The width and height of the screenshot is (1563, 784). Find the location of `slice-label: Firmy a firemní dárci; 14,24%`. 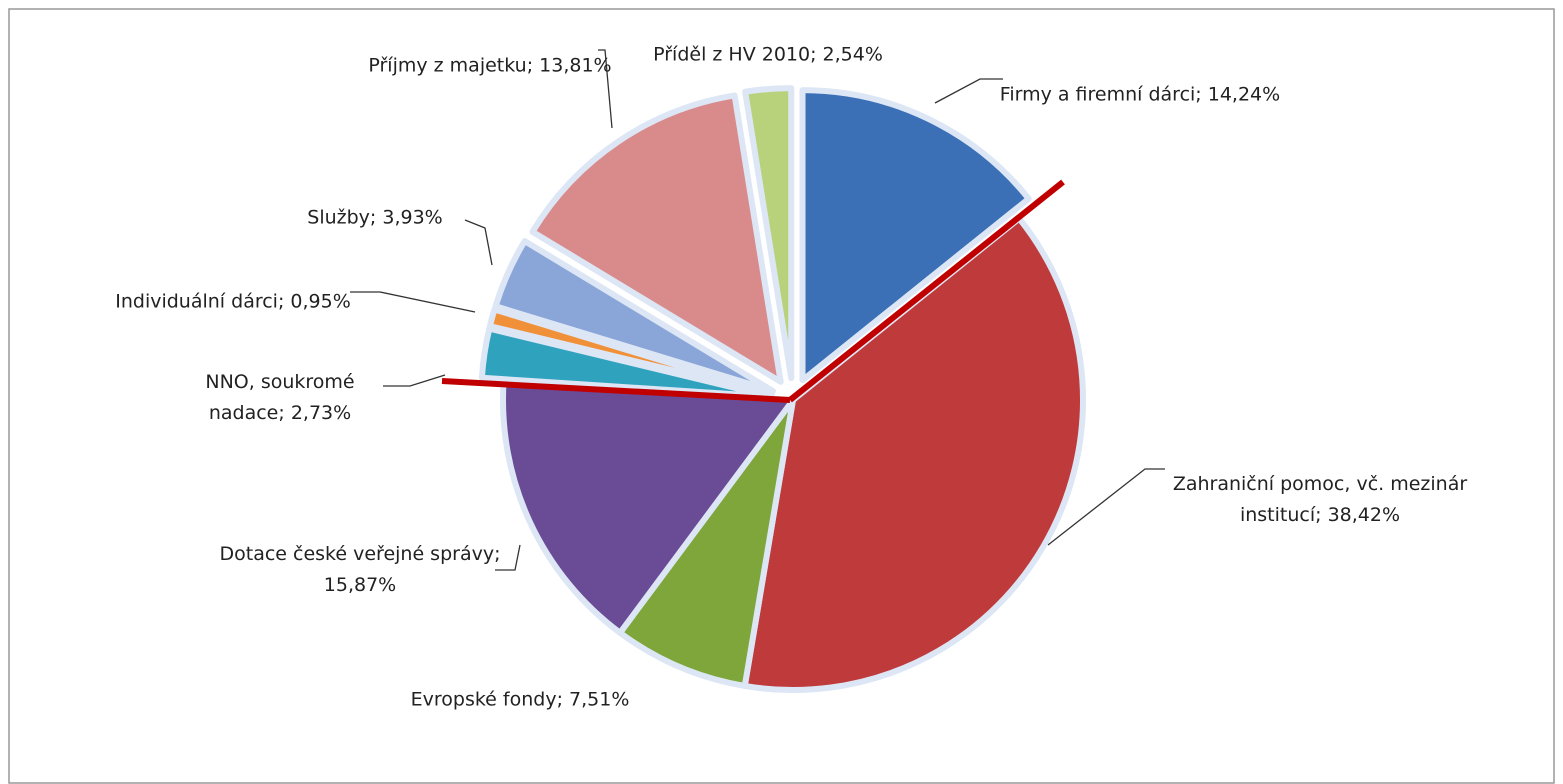

slice-label: Firmy a firemní dárci; 14,24% is located at coordinates (1140, 95).